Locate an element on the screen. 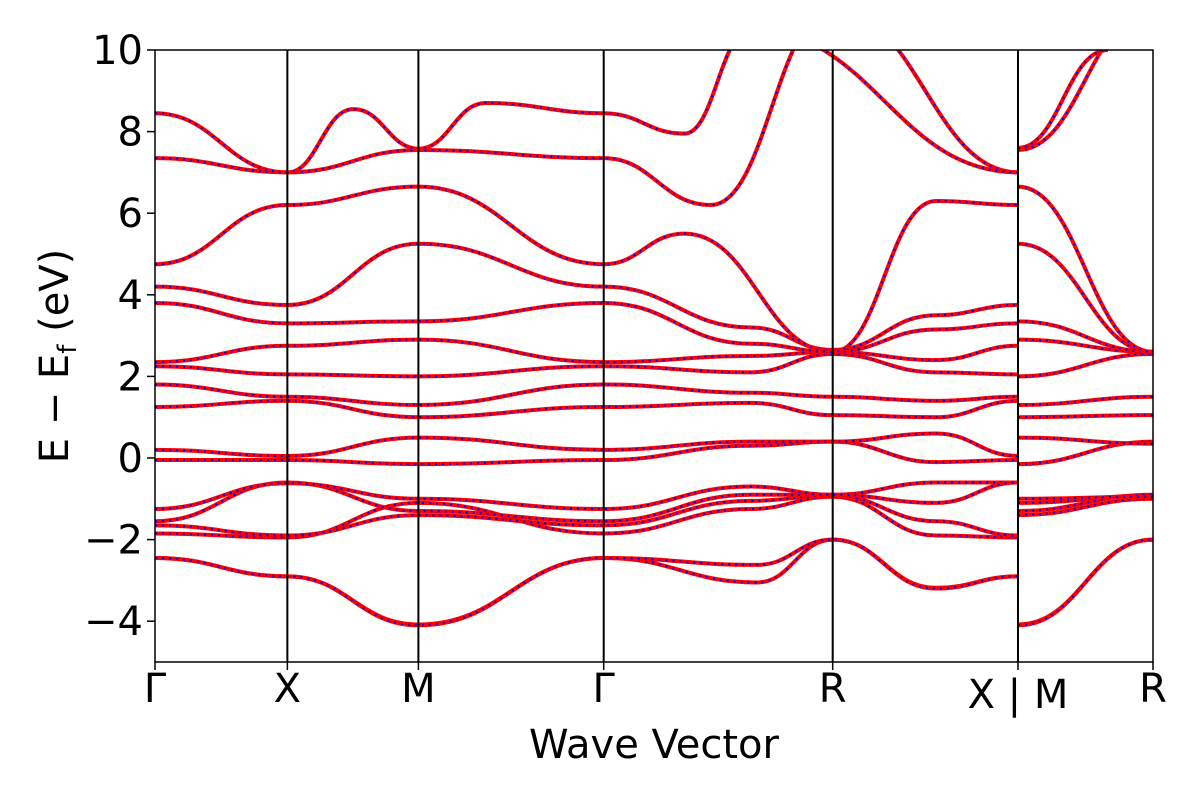  band-line-b4-seg0 is located at coordinates (586, 515).